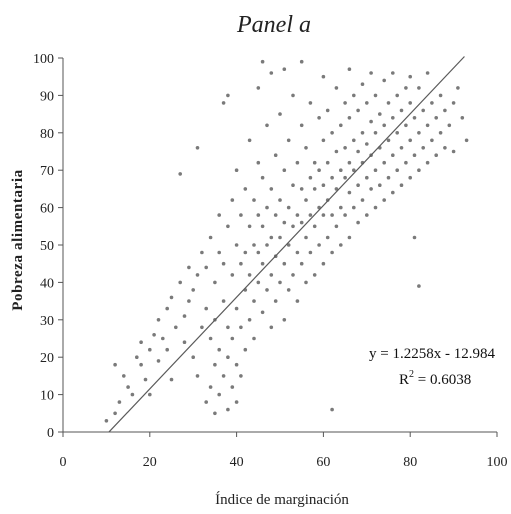 This screenshot has height=514, width=511. I want to click on r-squared-value: = 0.6038, so click(442, 380).